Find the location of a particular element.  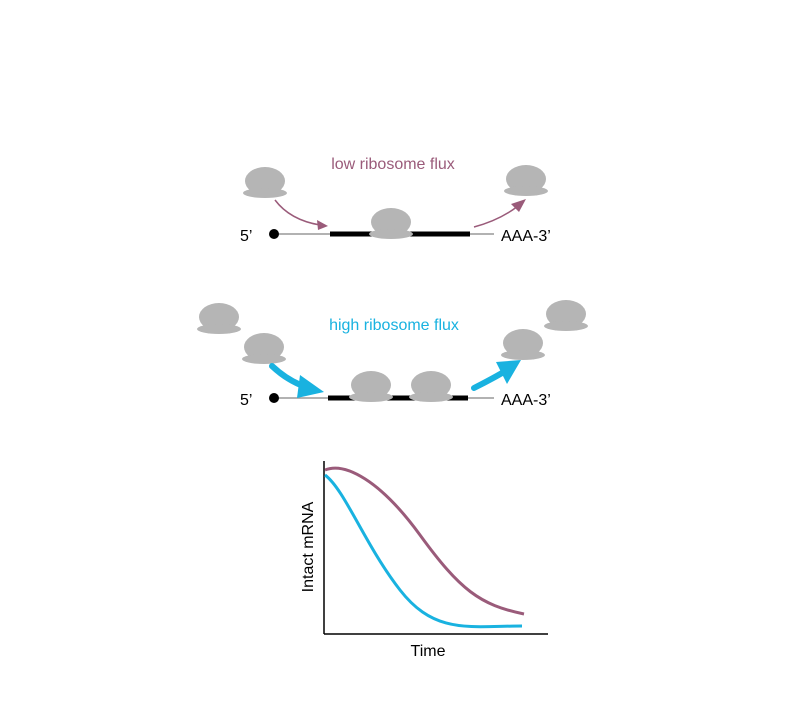

decay-plot: Time Intact mRNA is located at coordinates (424, 560).